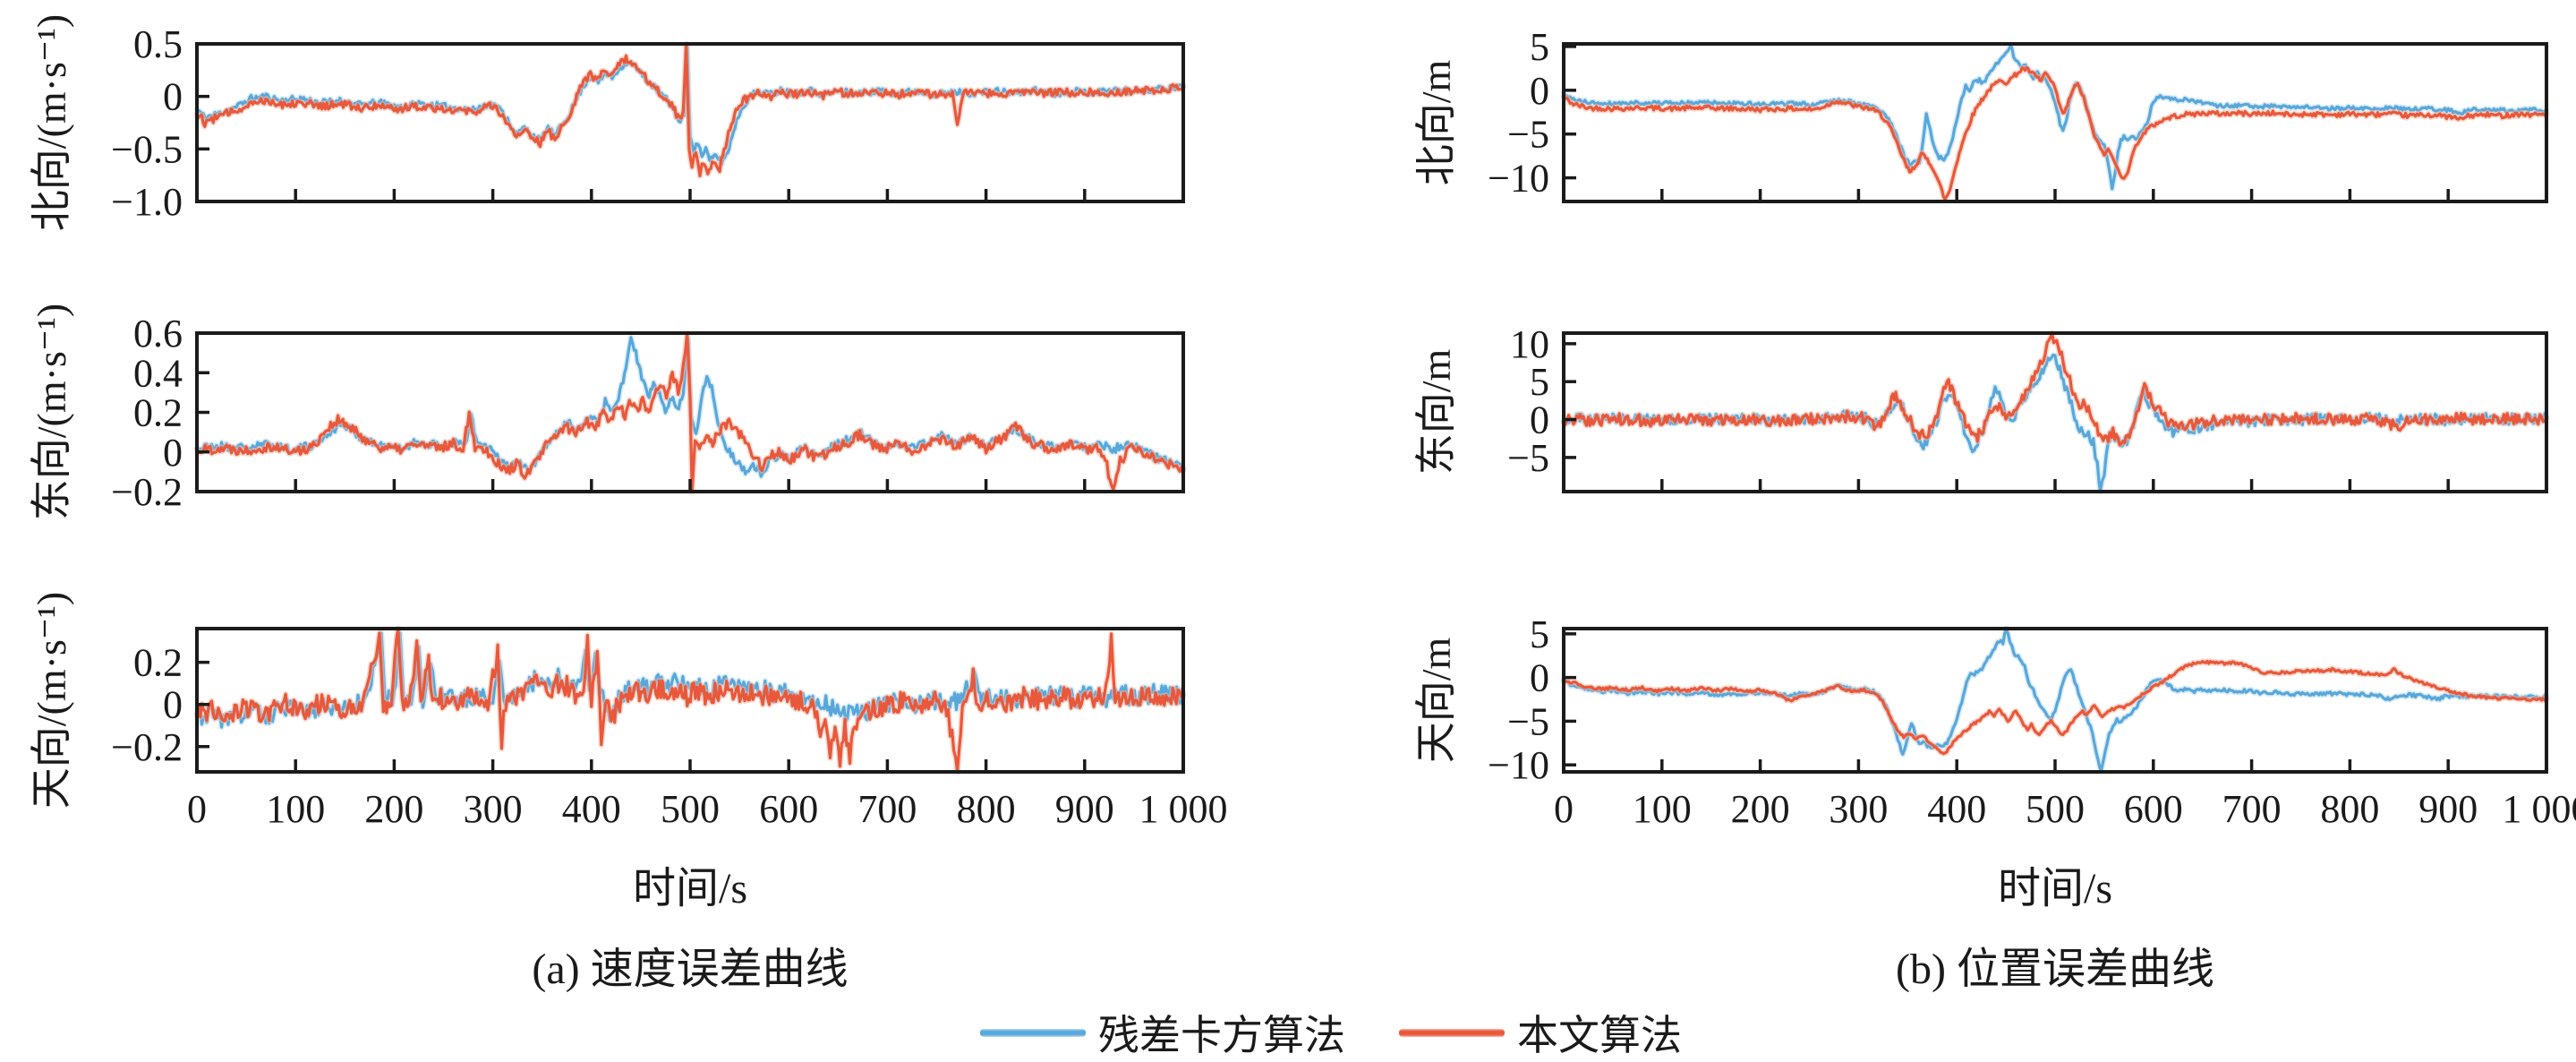 This screenshot has width=2576, height=1062. I want to click on subplot-position-north: 50−5−10, so click(2019, 114).